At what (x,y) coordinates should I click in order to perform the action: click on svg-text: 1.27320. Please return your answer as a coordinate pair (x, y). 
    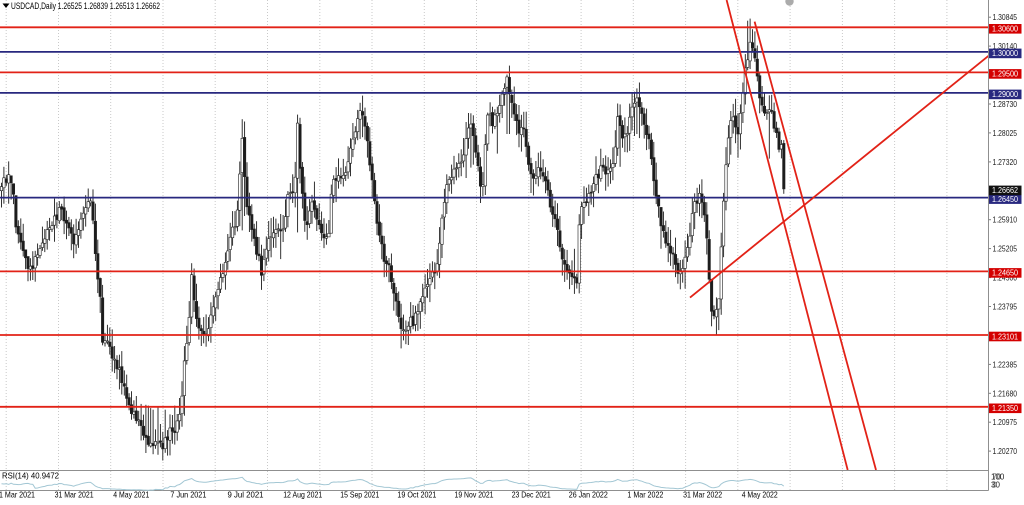
    Looking at the image, I should click on (1005, 162).